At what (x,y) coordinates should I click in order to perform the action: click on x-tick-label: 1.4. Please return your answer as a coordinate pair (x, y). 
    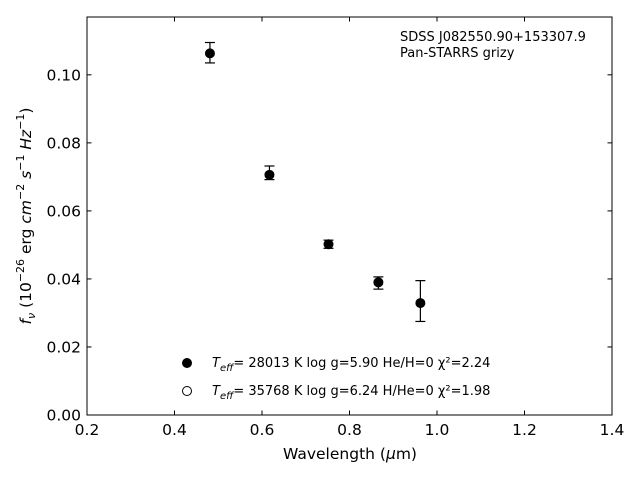
    Looking at the image, I should click on (612, 430).